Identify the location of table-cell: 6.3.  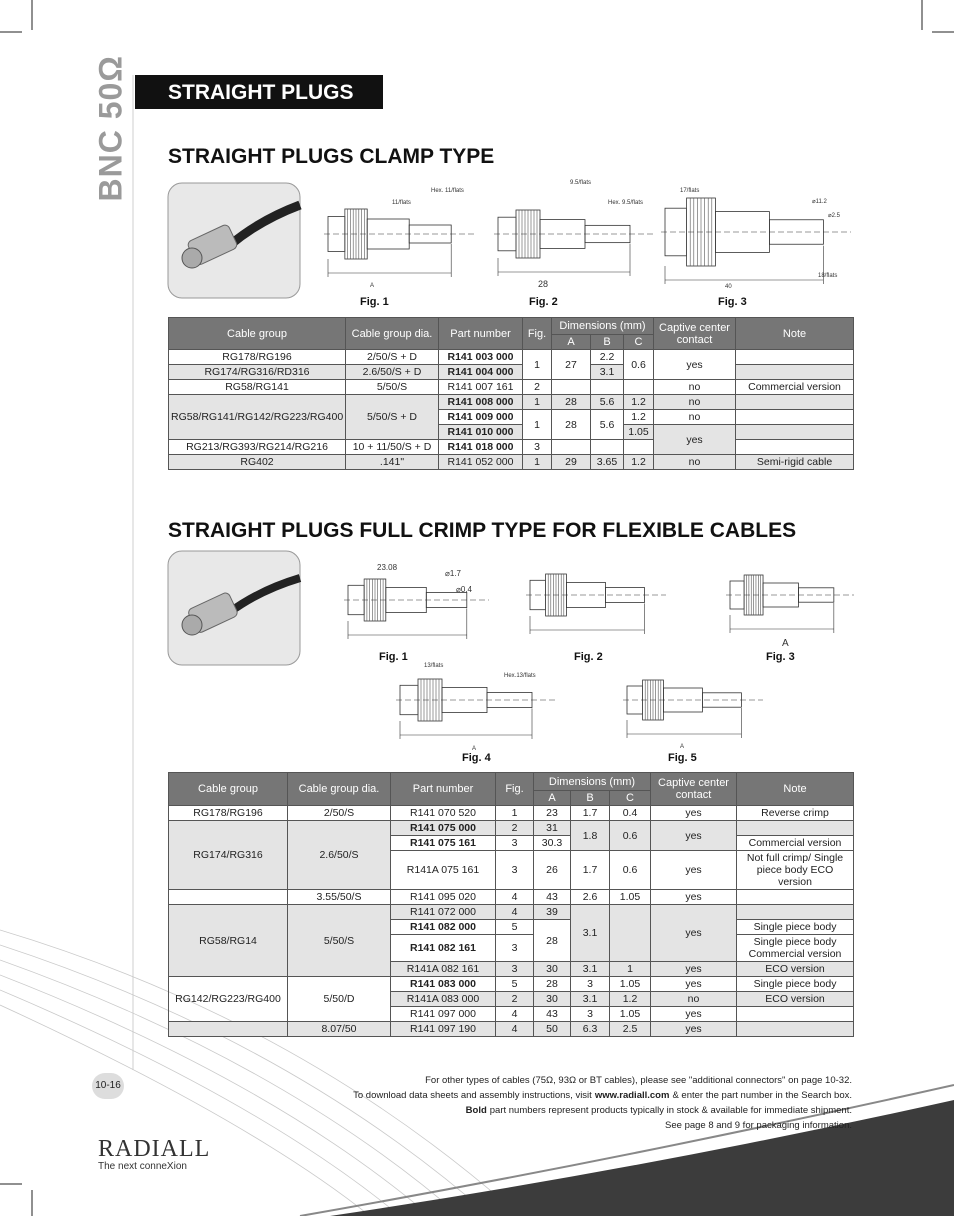
(590, 1029).